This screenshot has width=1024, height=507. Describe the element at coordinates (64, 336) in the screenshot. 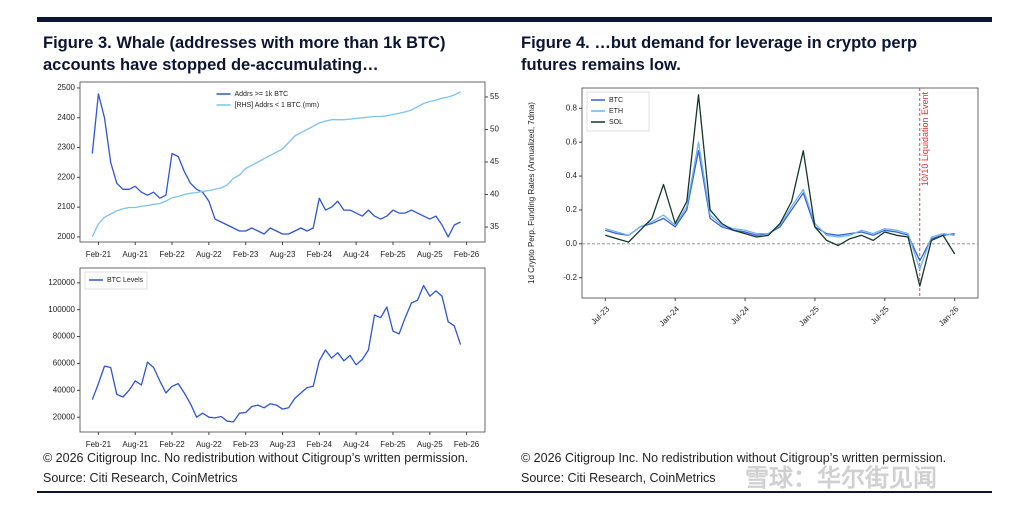

I see `y-tick-label: 80000` at that location.